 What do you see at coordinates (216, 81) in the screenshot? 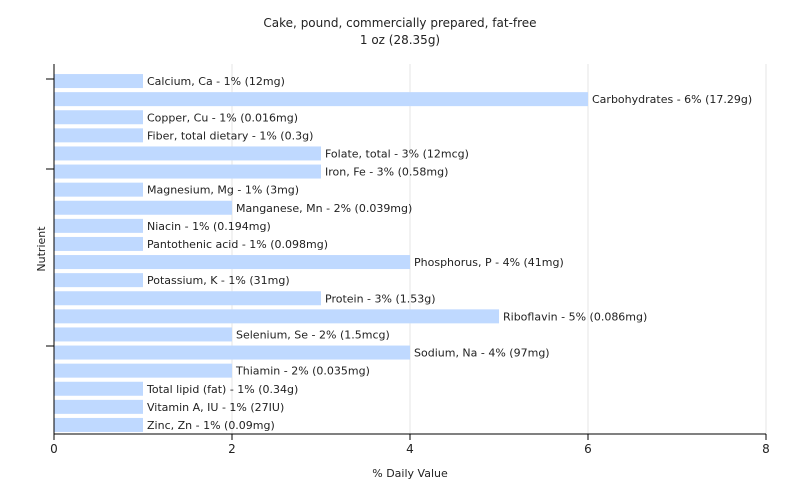
I see `bar-label: Calcium, Ca - 1% (12mg)` at bounding box center [216, 81].